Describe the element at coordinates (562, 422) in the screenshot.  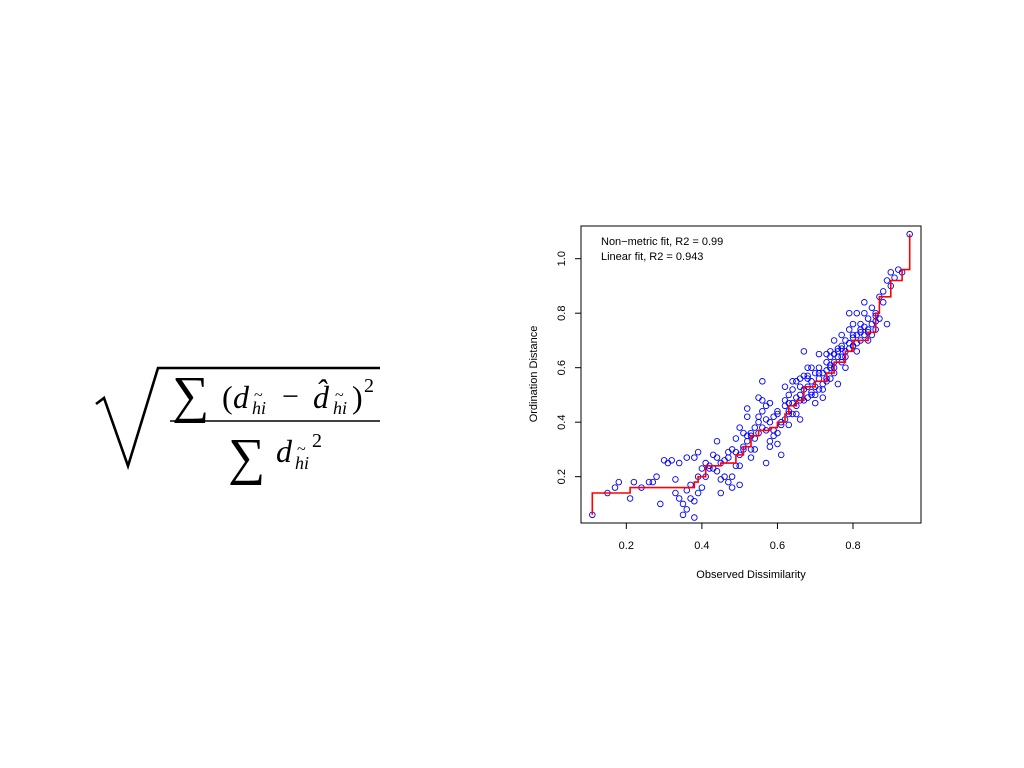
I see `y-tick-label: 0.4` at that location.